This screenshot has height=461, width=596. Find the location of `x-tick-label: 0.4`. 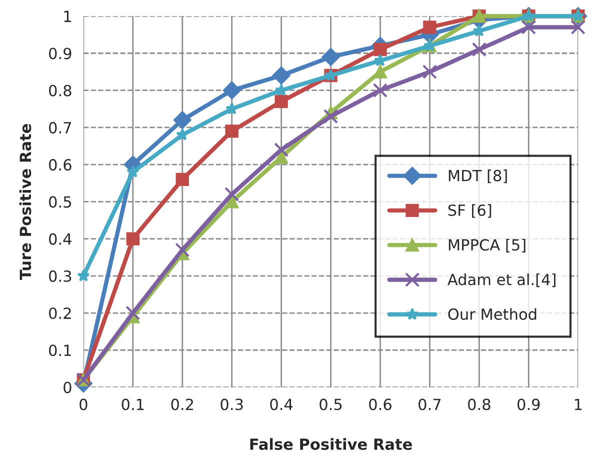

x-tick-label: 0.4 is located at coordinates (281, 404).